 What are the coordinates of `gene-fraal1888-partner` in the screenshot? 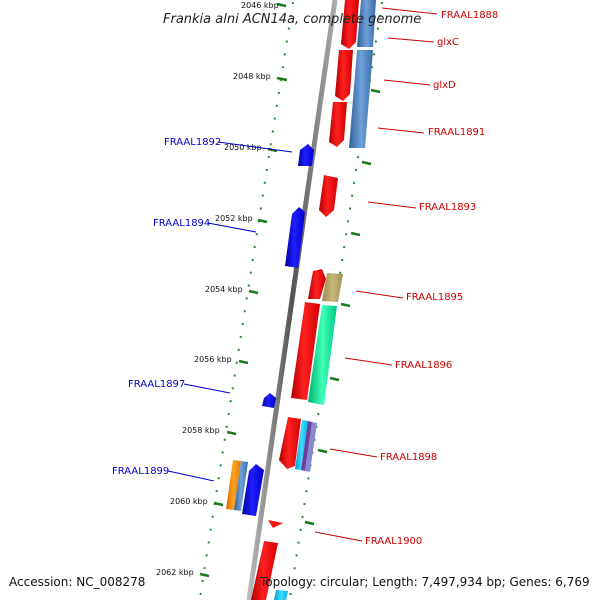 It's located at (366, 23).